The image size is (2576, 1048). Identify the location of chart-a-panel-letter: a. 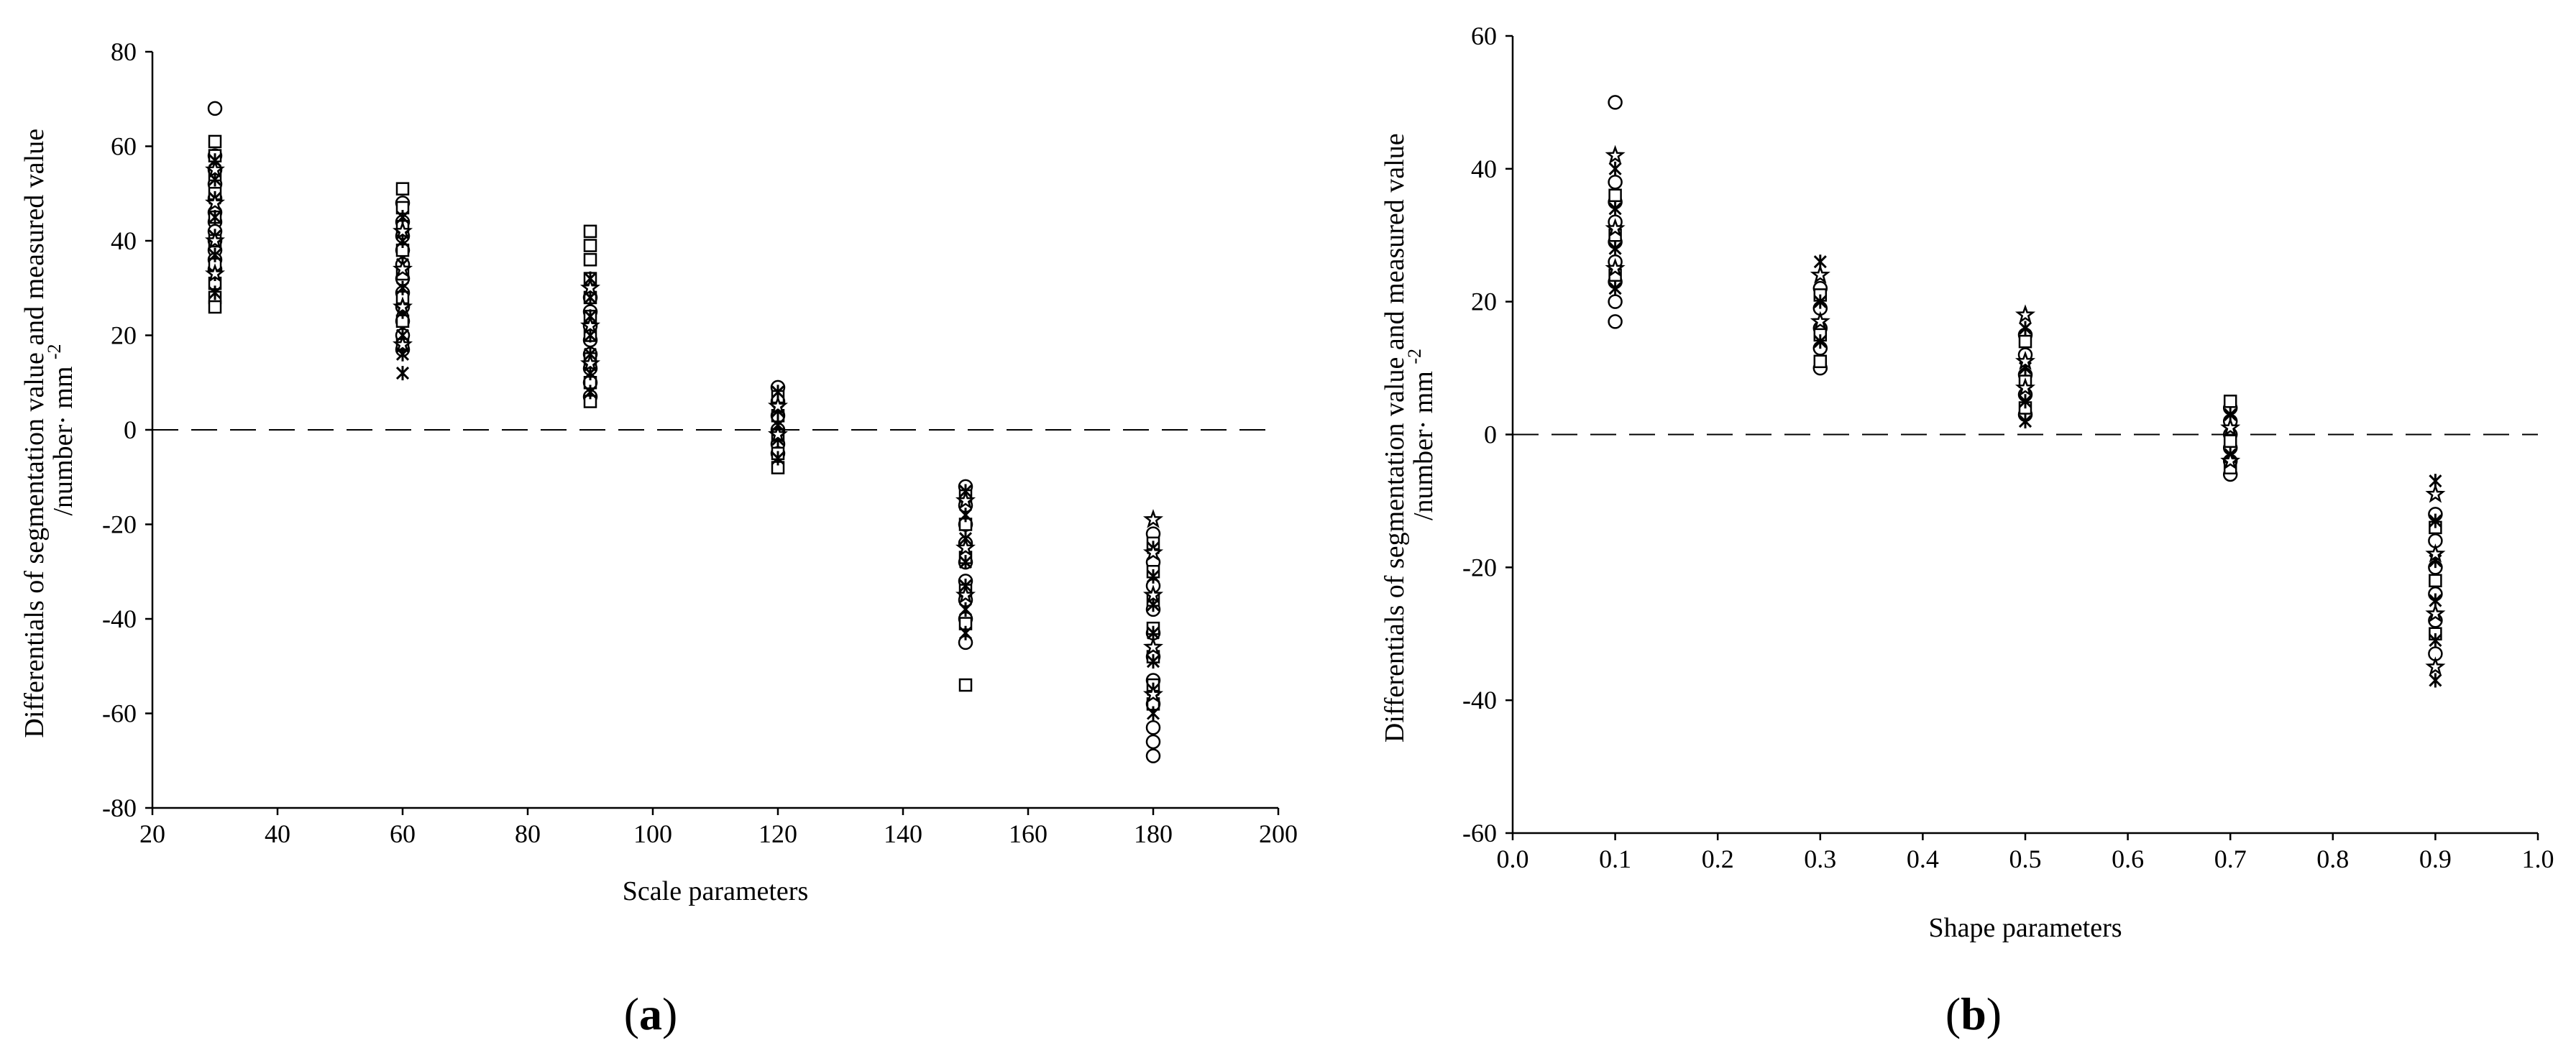
(650, 1013).